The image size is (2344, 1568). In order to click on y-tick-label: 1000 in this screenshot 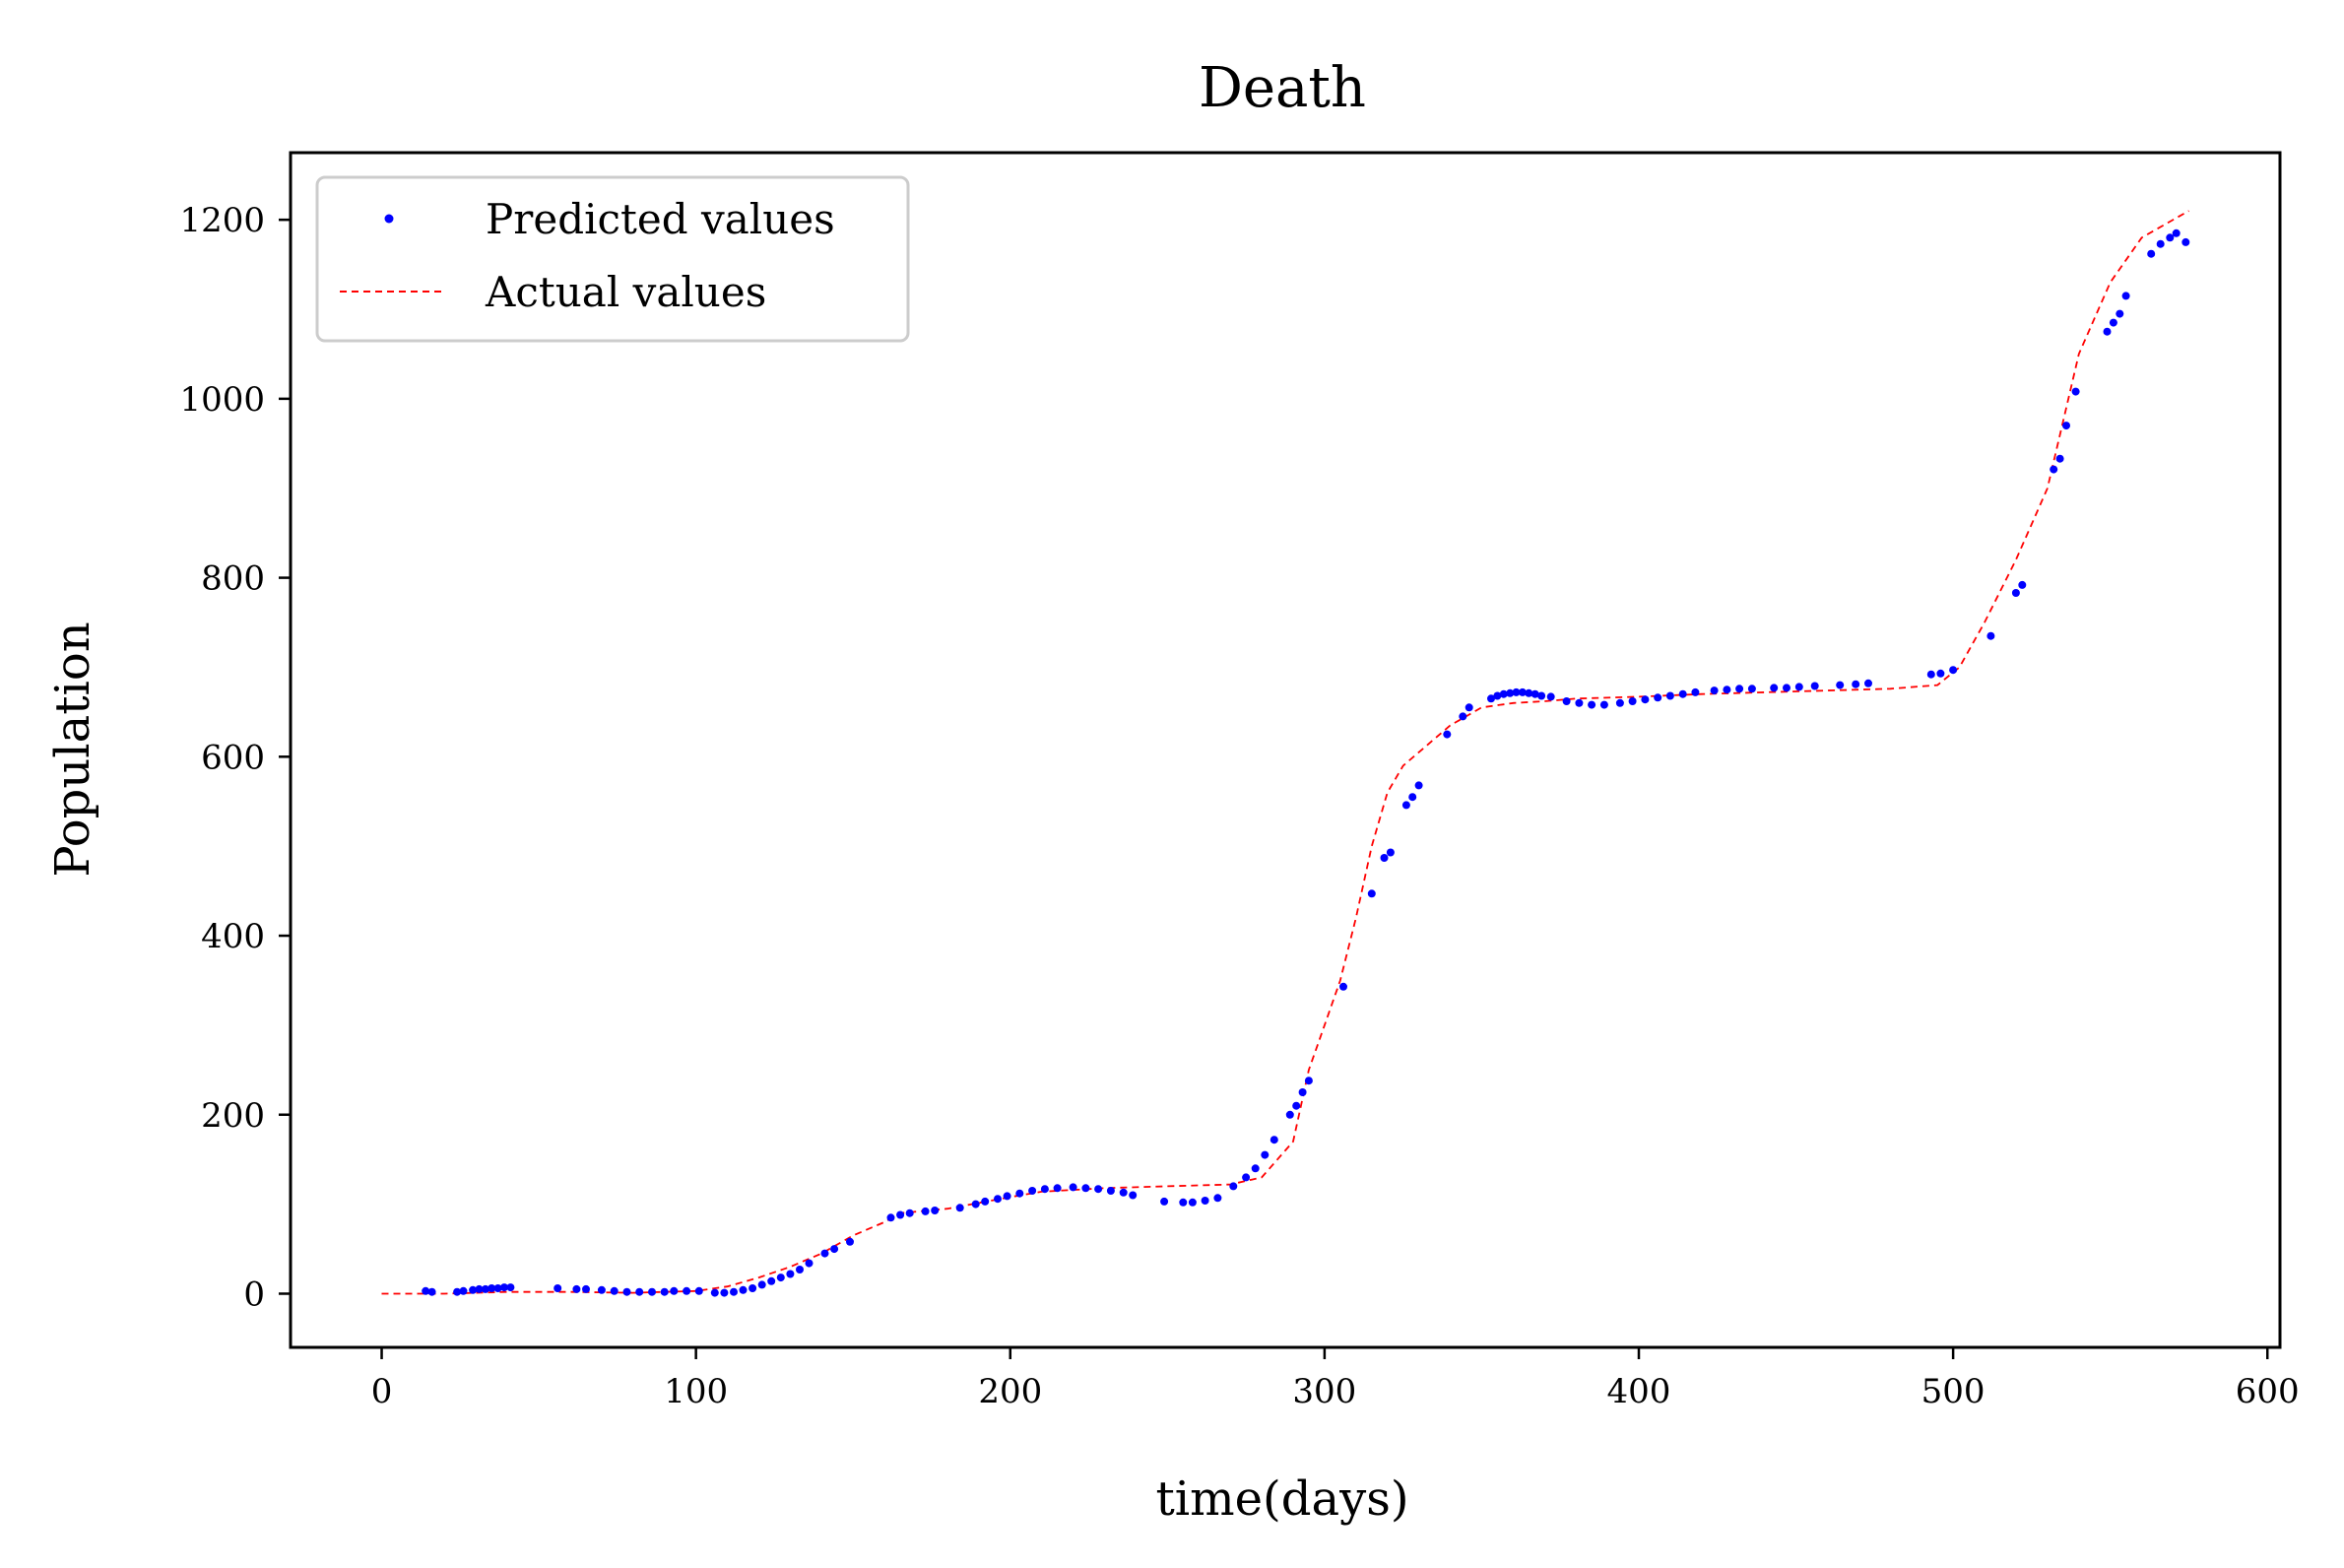, I will do `click(222, 400)`.